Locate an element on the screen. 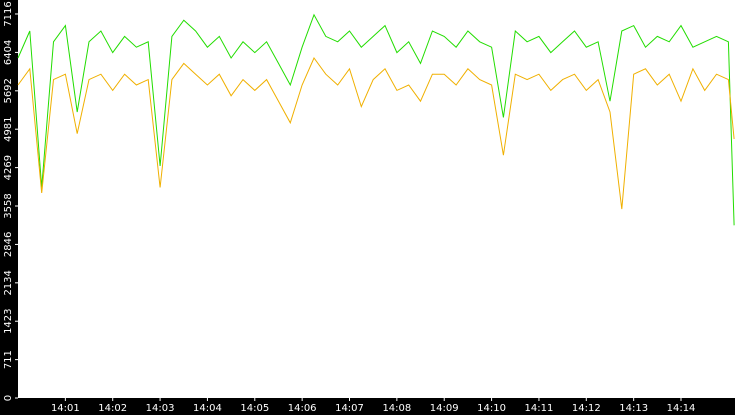 Image resolution: width=735 pixels, height=415 pixels. y-tick-label: 711 is located at coordinates (8, 359).